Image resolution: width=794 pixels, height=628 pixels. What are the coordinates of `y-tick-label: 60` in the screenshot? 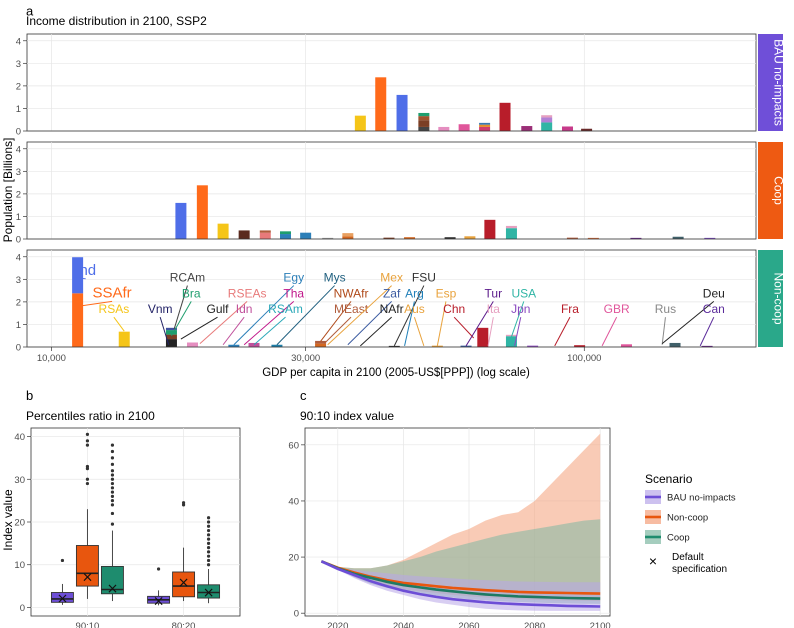 It's located at (293, 445).